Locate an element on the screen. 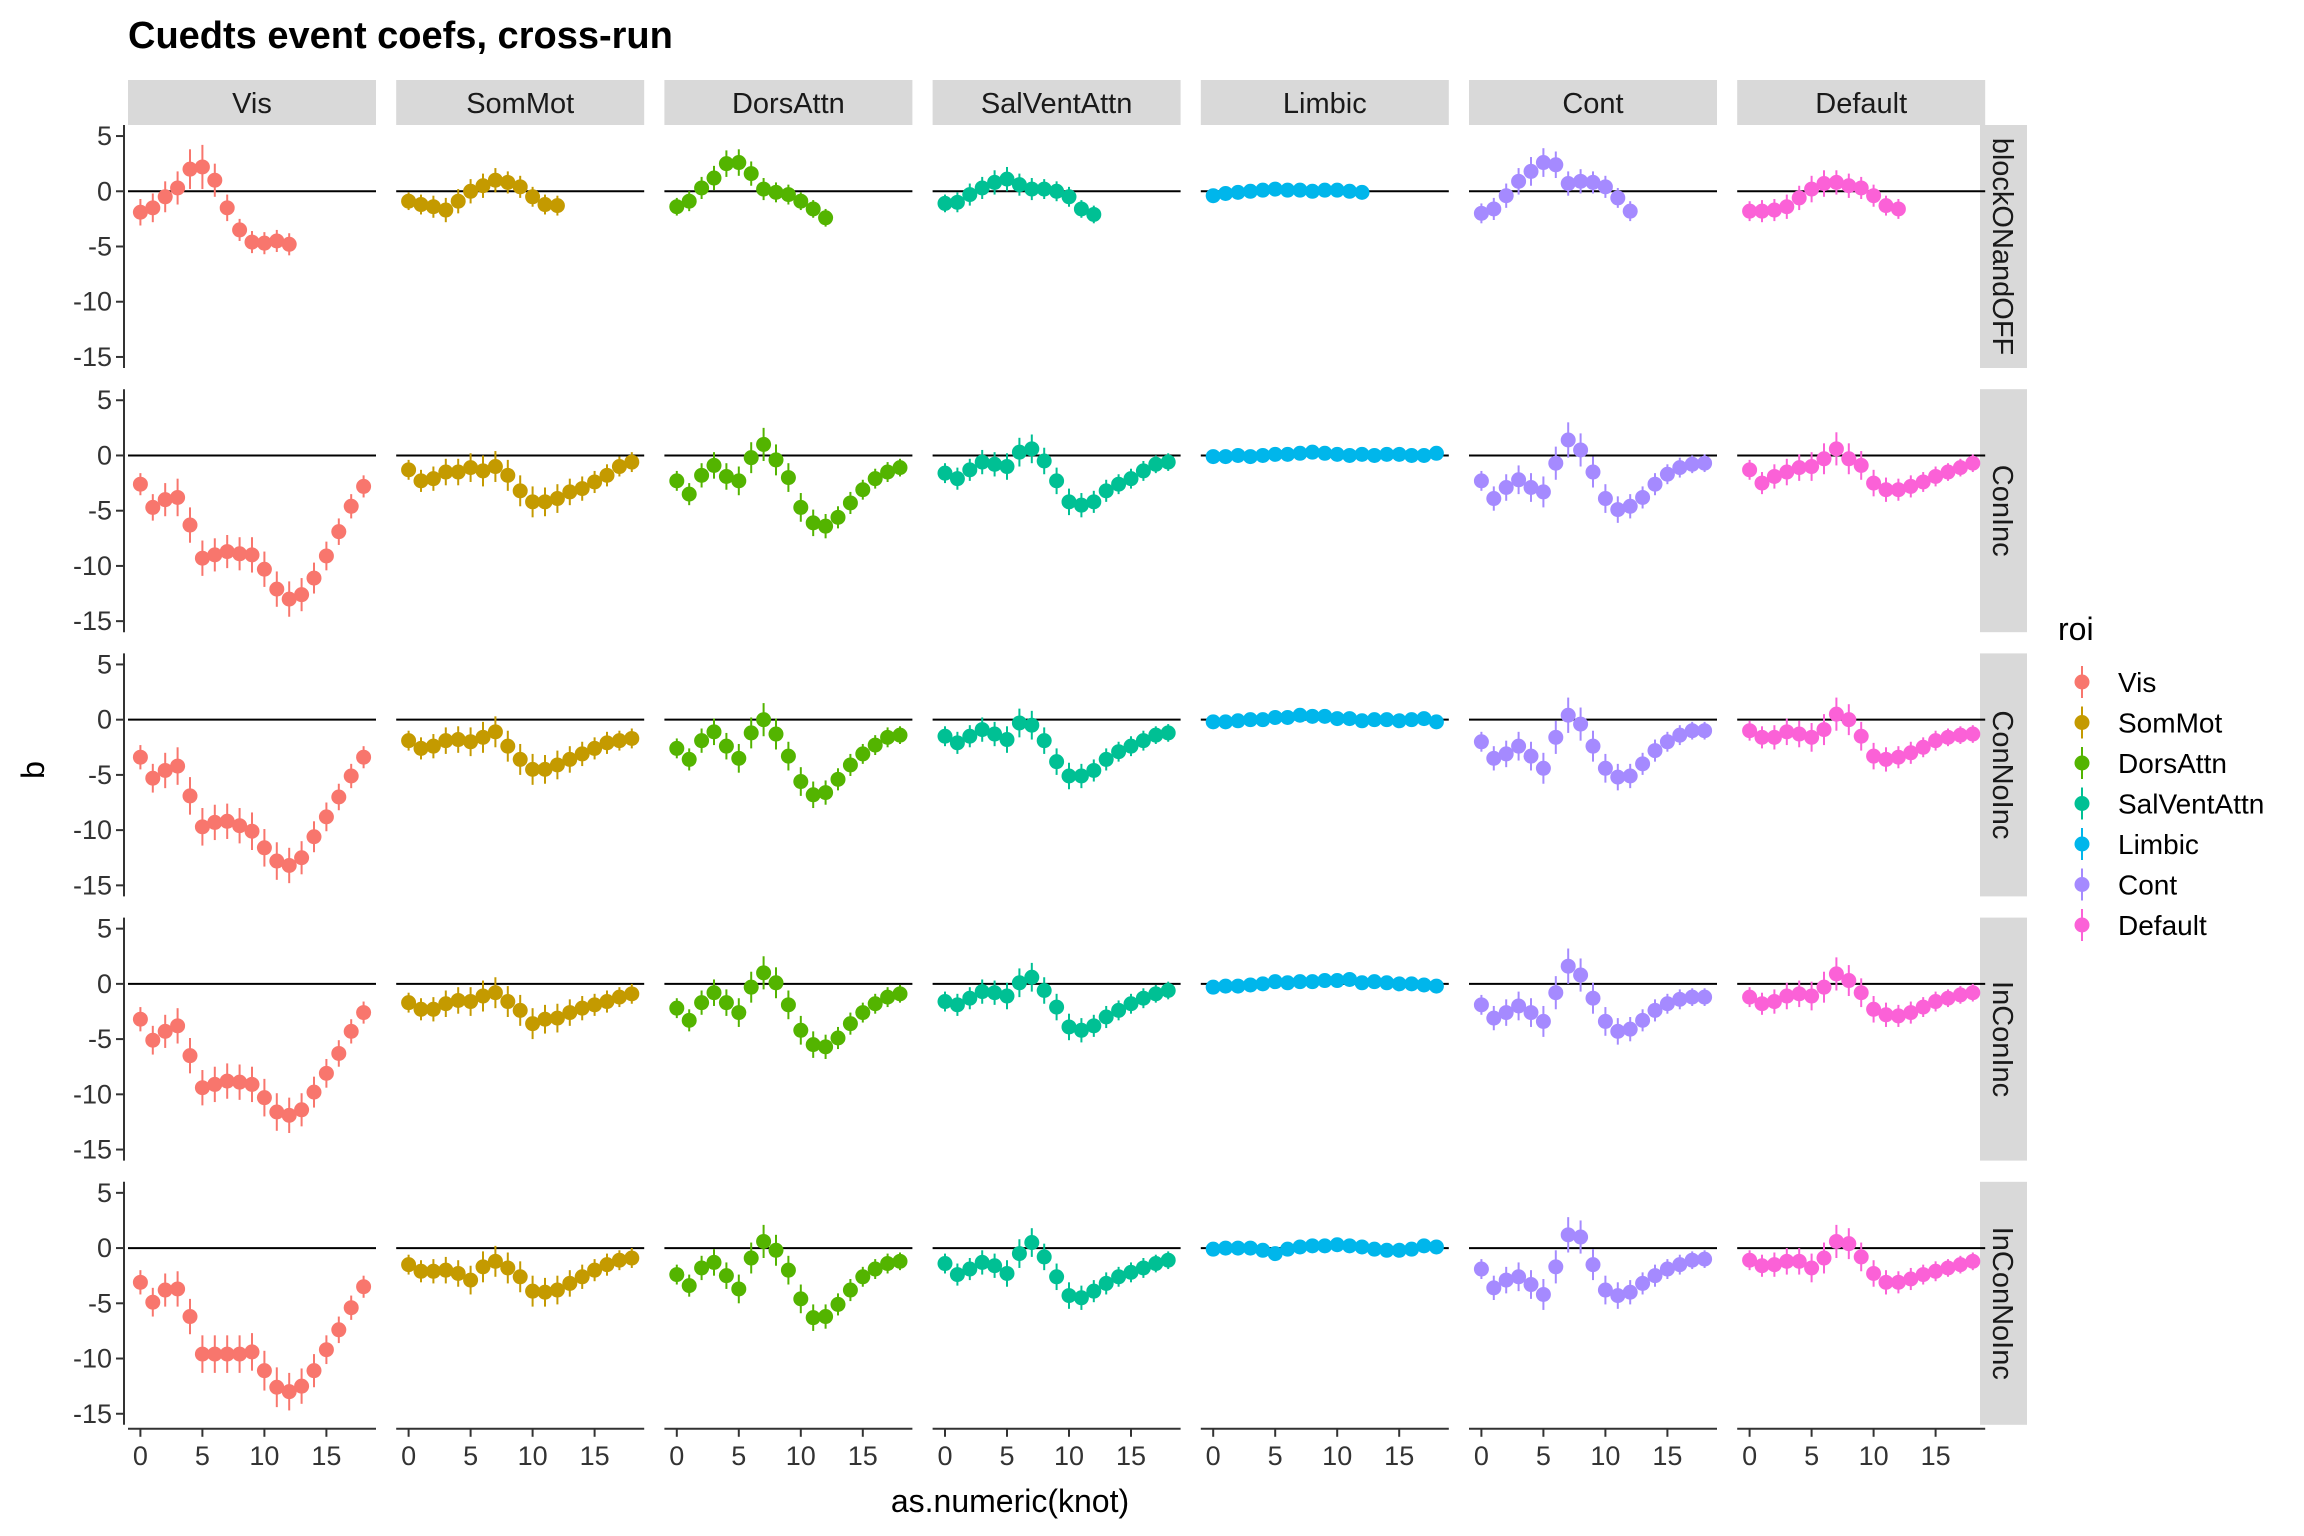 This screenshot has width=2304, height=1536. series-inconinc-salventattn is located at coordinates (1056, 1002).